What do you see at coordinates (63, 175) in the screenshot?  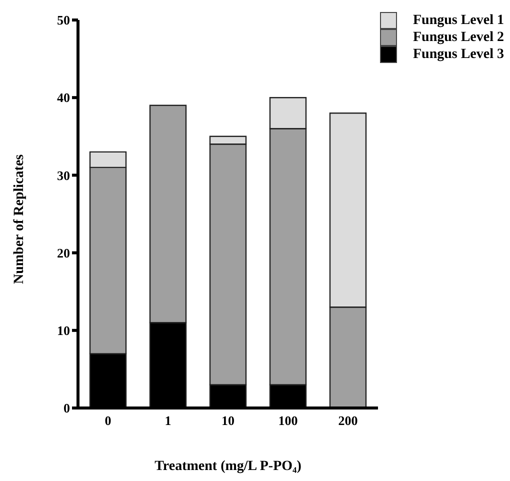 I see `y-tick-label: 30` at bounding box center [63, 175].